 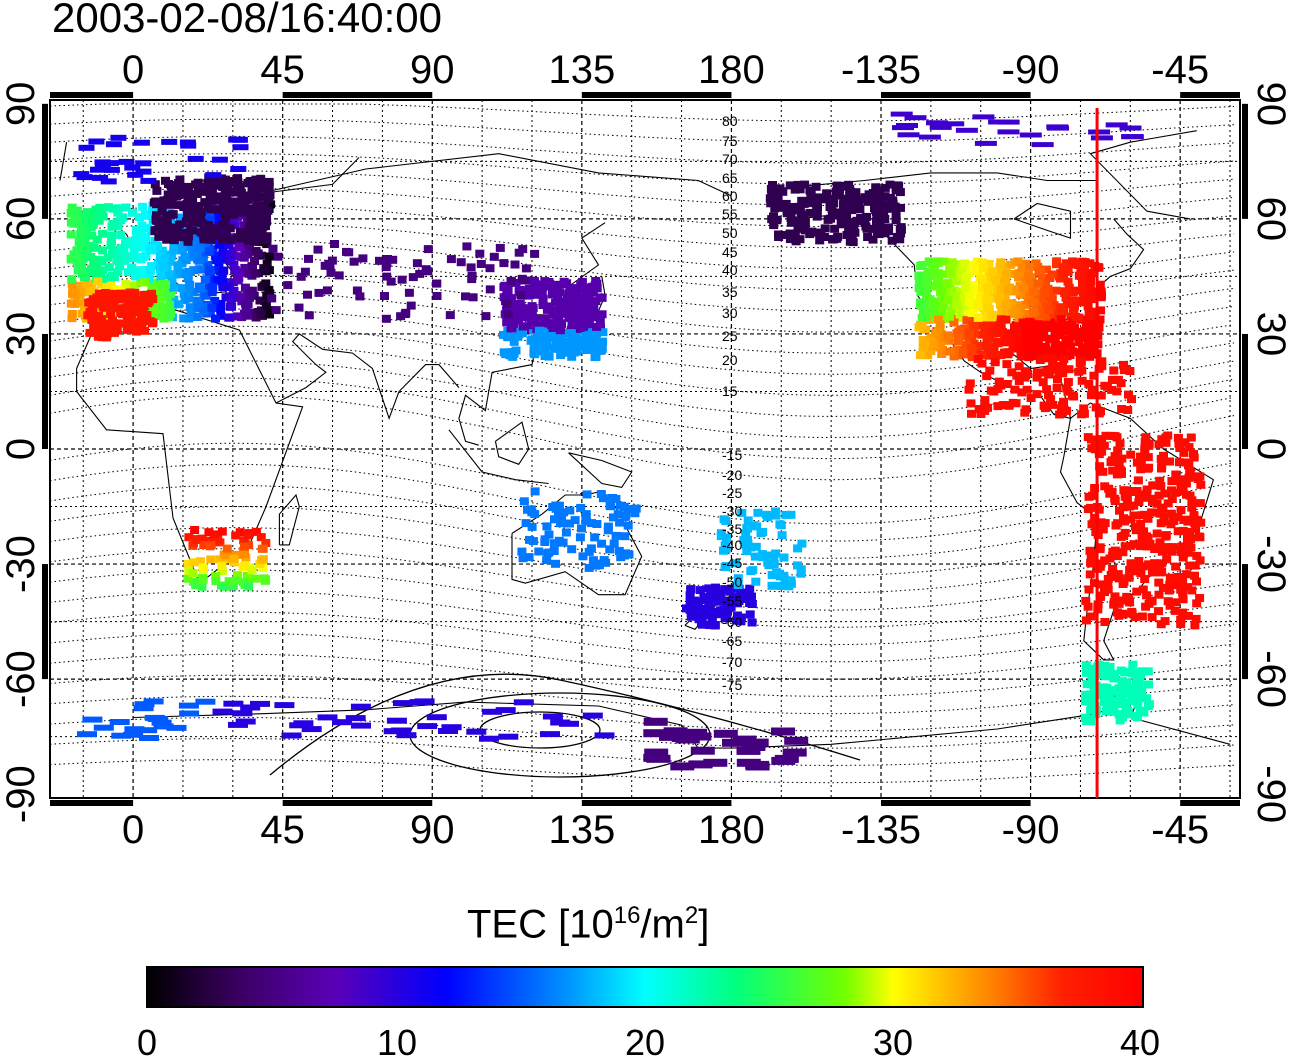 I want to click on y-tick-left: 60, so click(x=21, y=219).